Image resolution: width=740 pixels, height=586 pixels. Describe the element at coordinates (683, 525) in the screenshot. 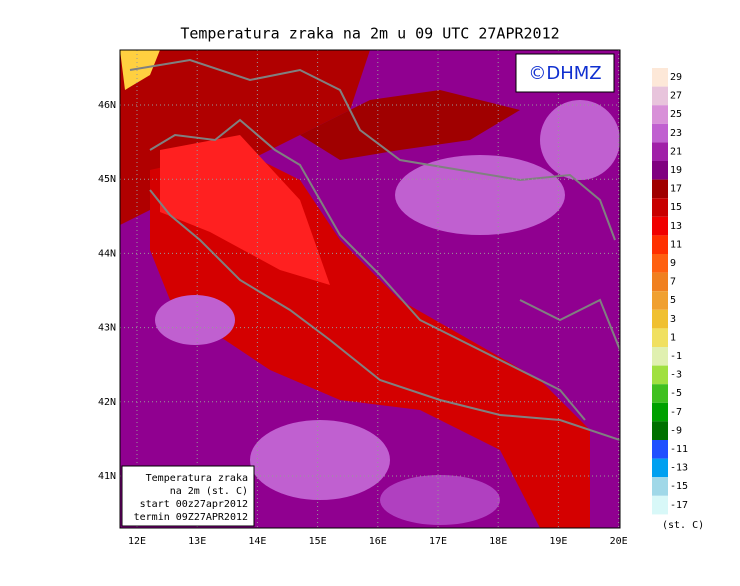

I see `legend-unit: (st. C)` at that location.